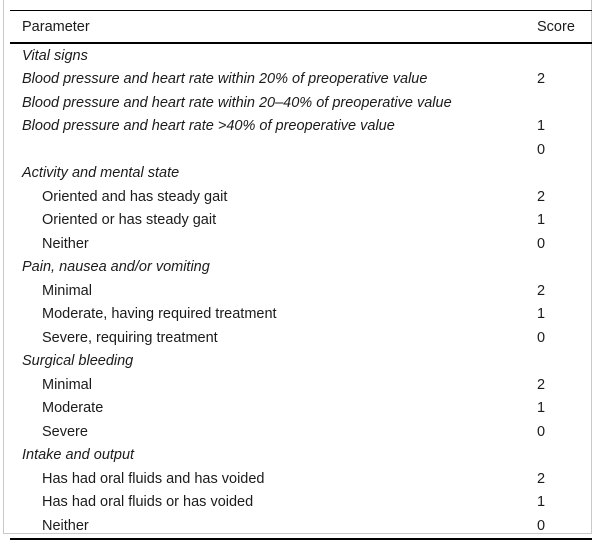 The image size is (604, 553). Describe the element at coordinates (78, 361) in the screenshot. I see `parameter-cell: Surgical bleeding` at that location.